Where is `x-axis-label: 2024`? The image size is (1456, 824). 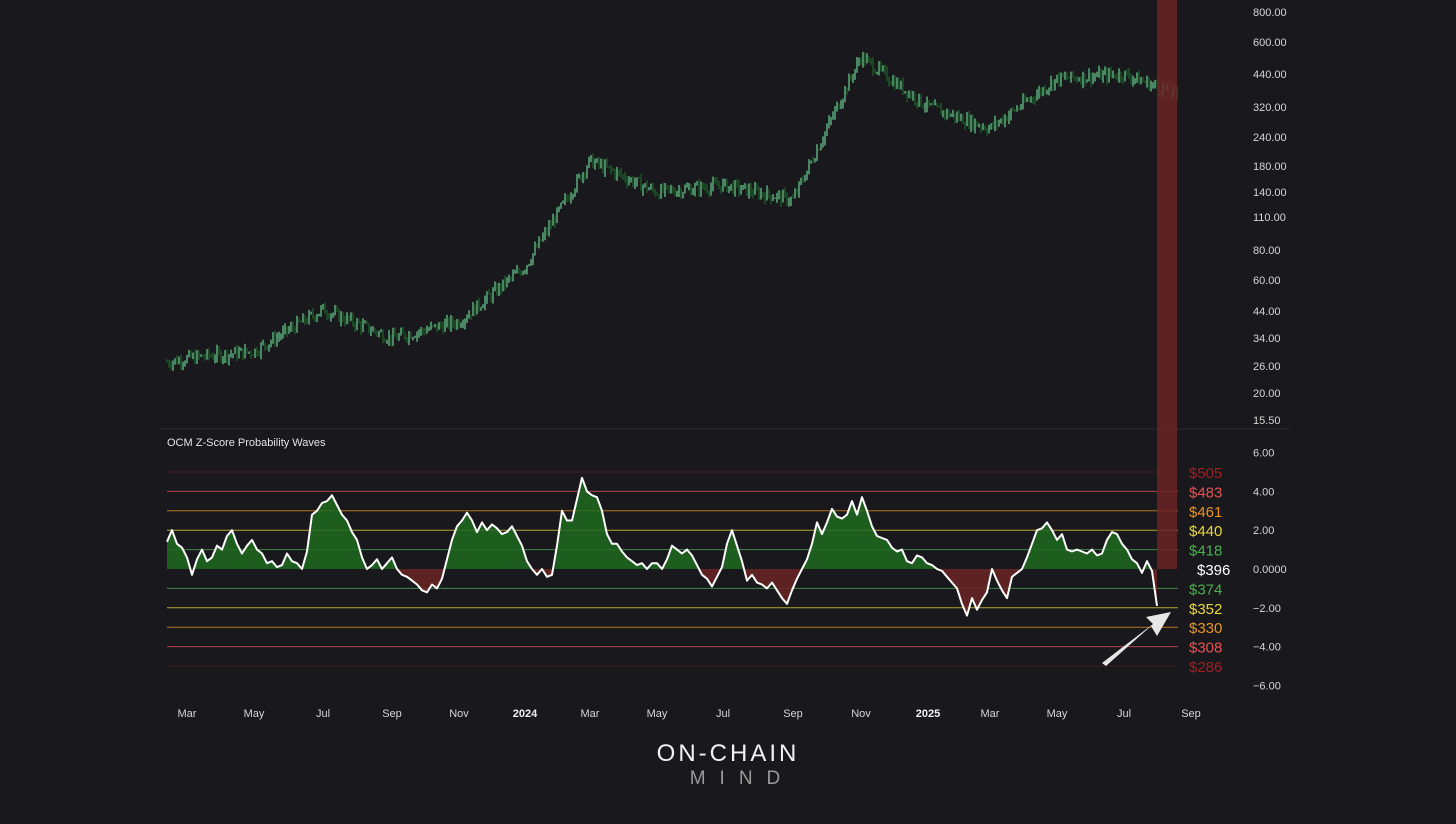
x-axis-label: 2024 is located at coordinates (525, 714).